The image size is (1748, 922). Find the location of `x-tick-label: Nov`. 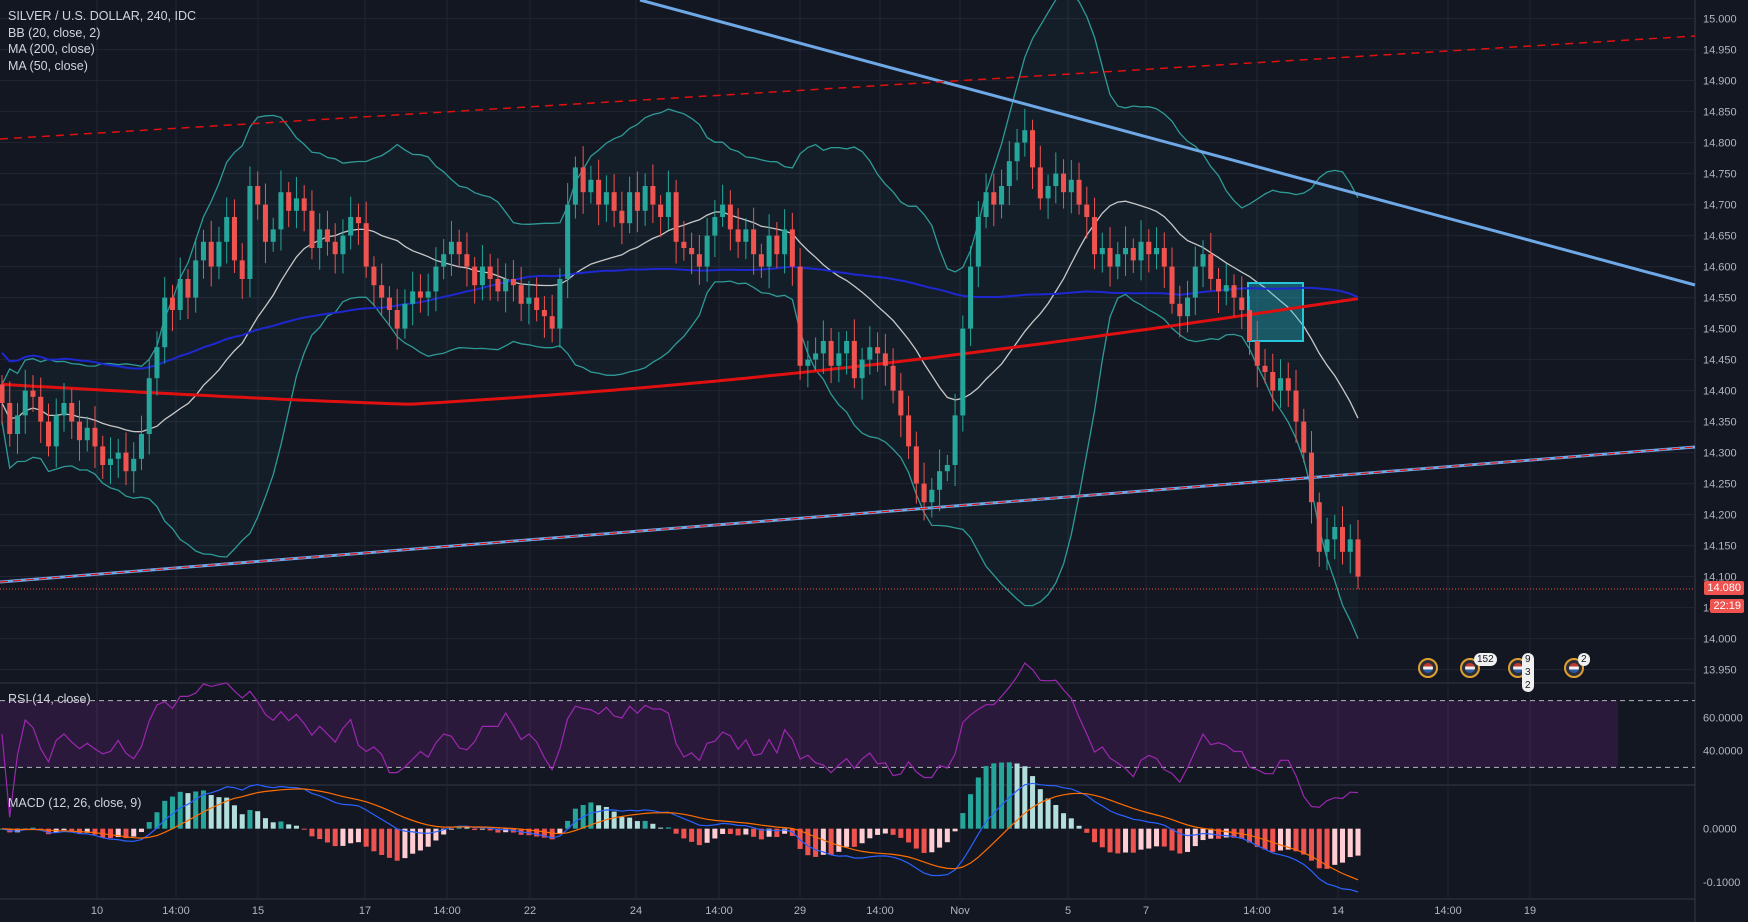

x-tick-label: Nov is located at coordinates (960, 911).